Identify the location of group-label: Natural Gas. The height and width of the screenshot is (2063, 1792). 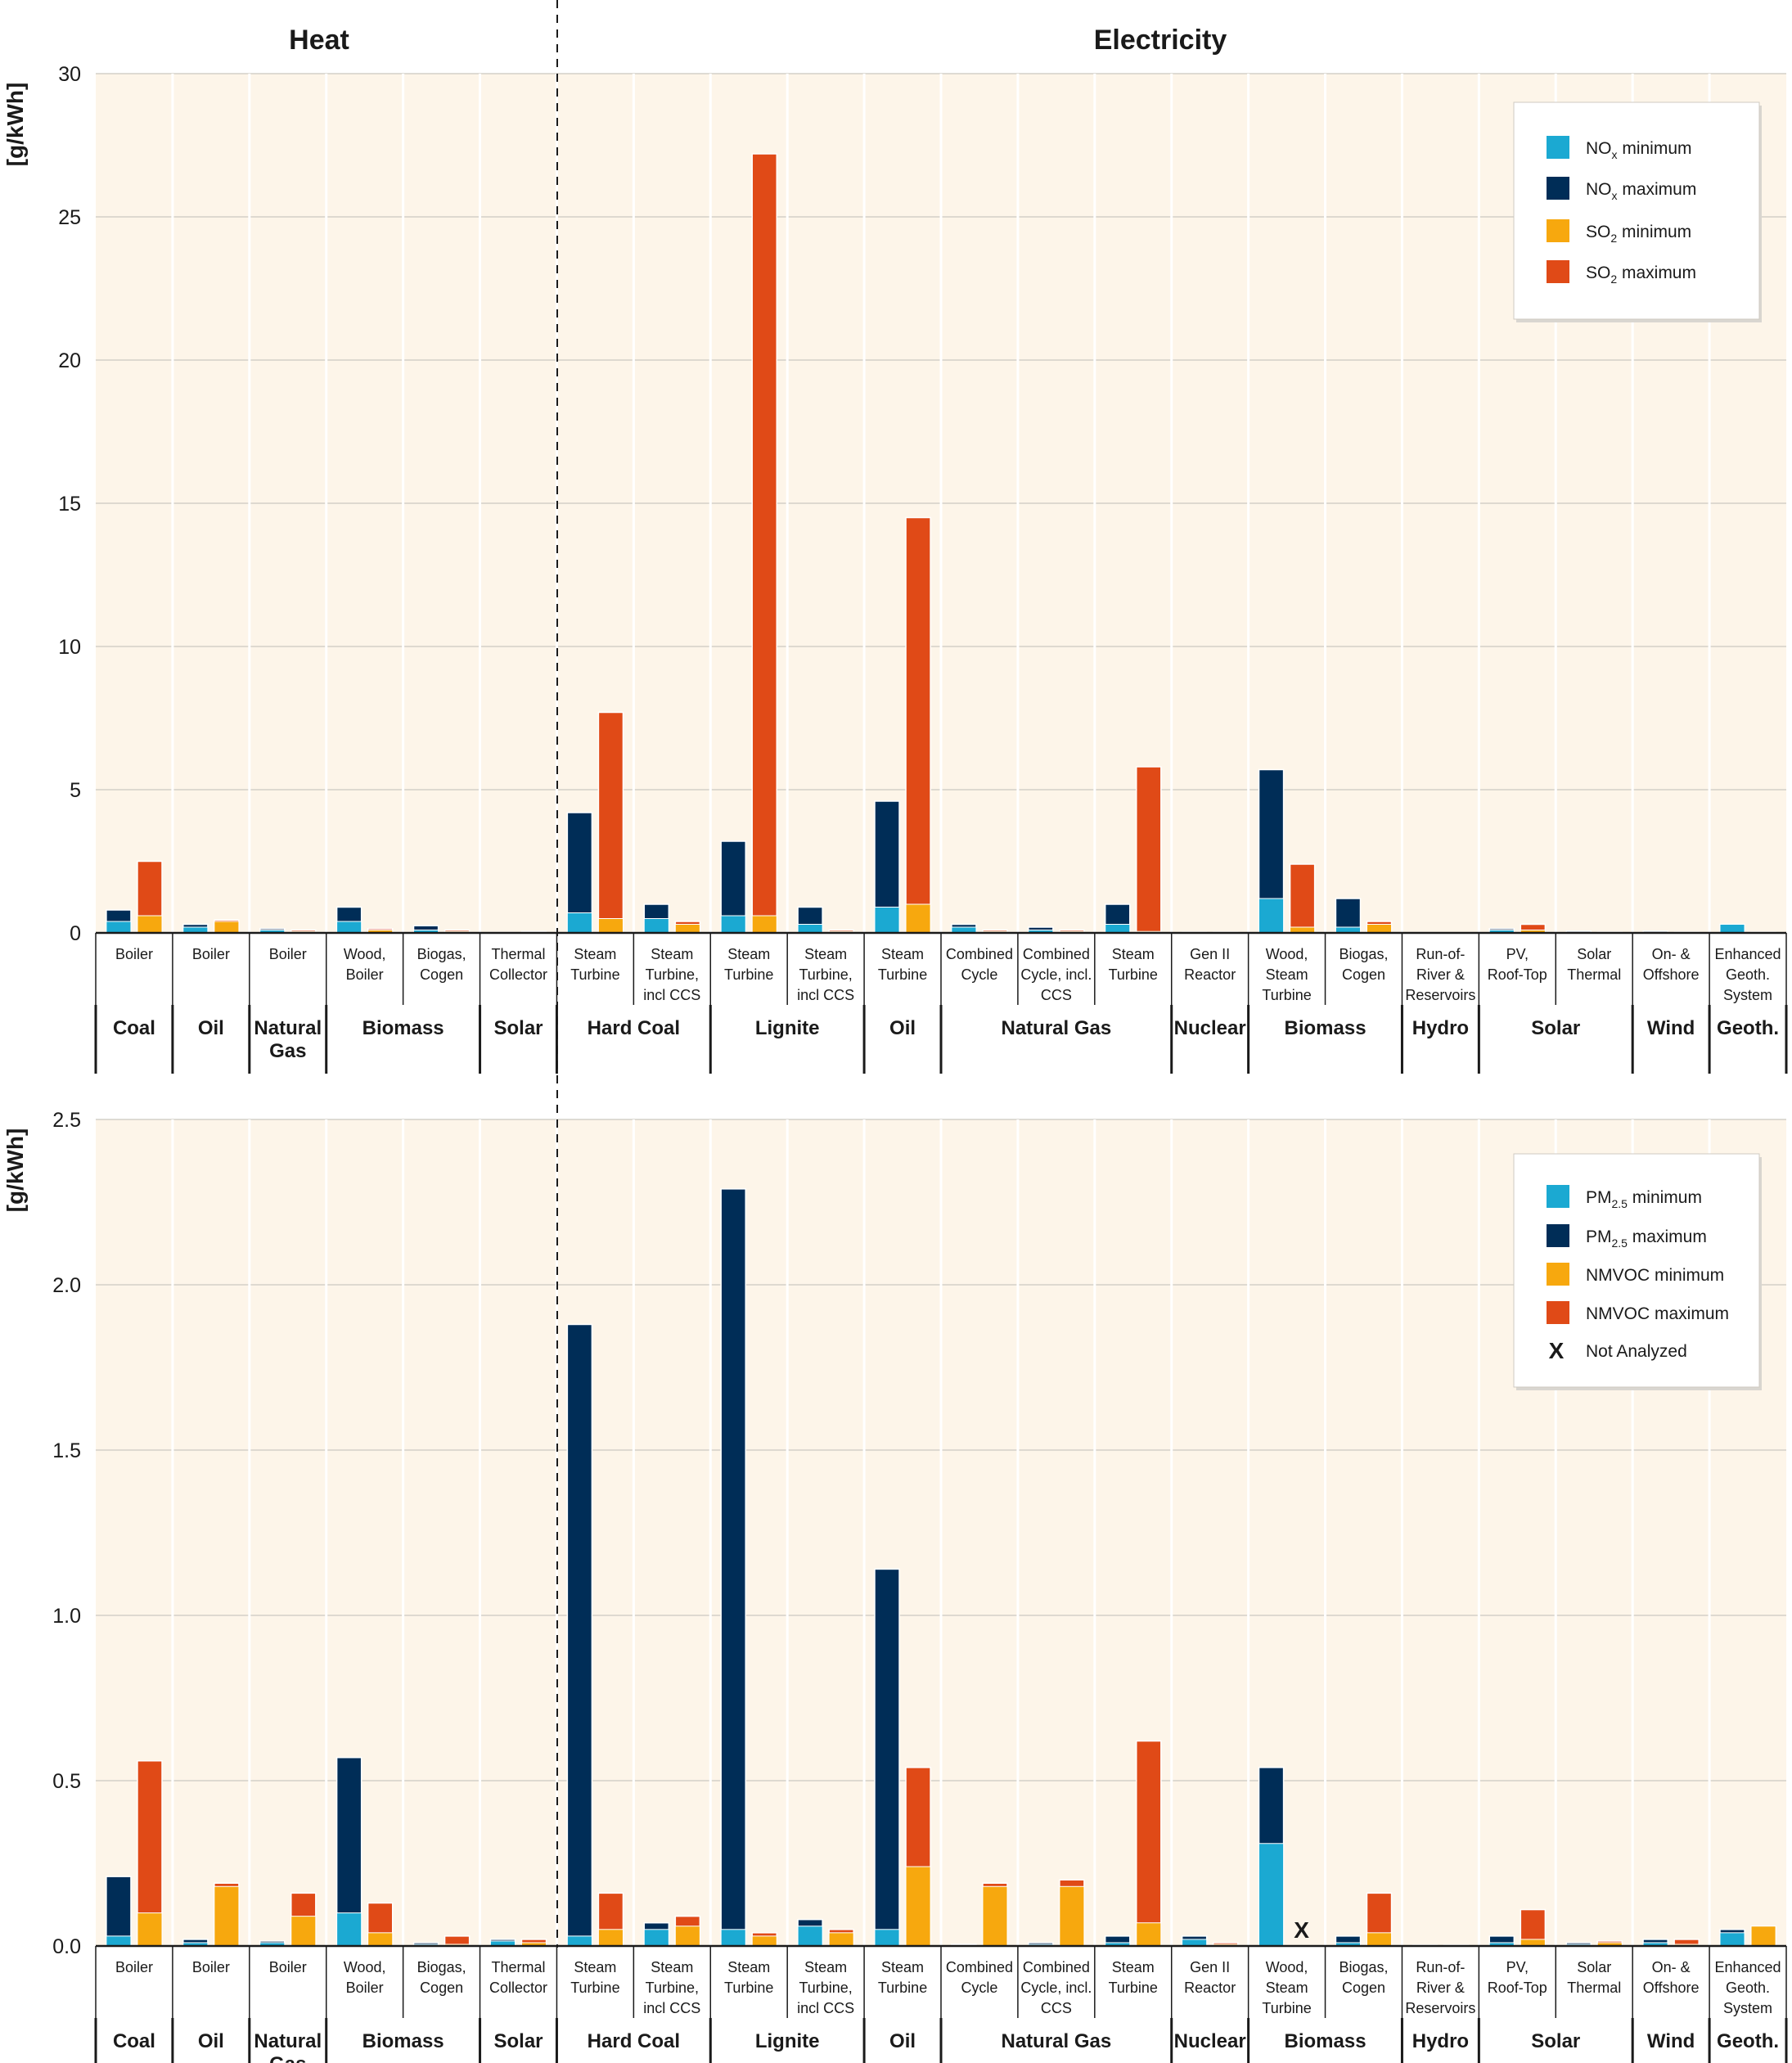
(1057, 1028).